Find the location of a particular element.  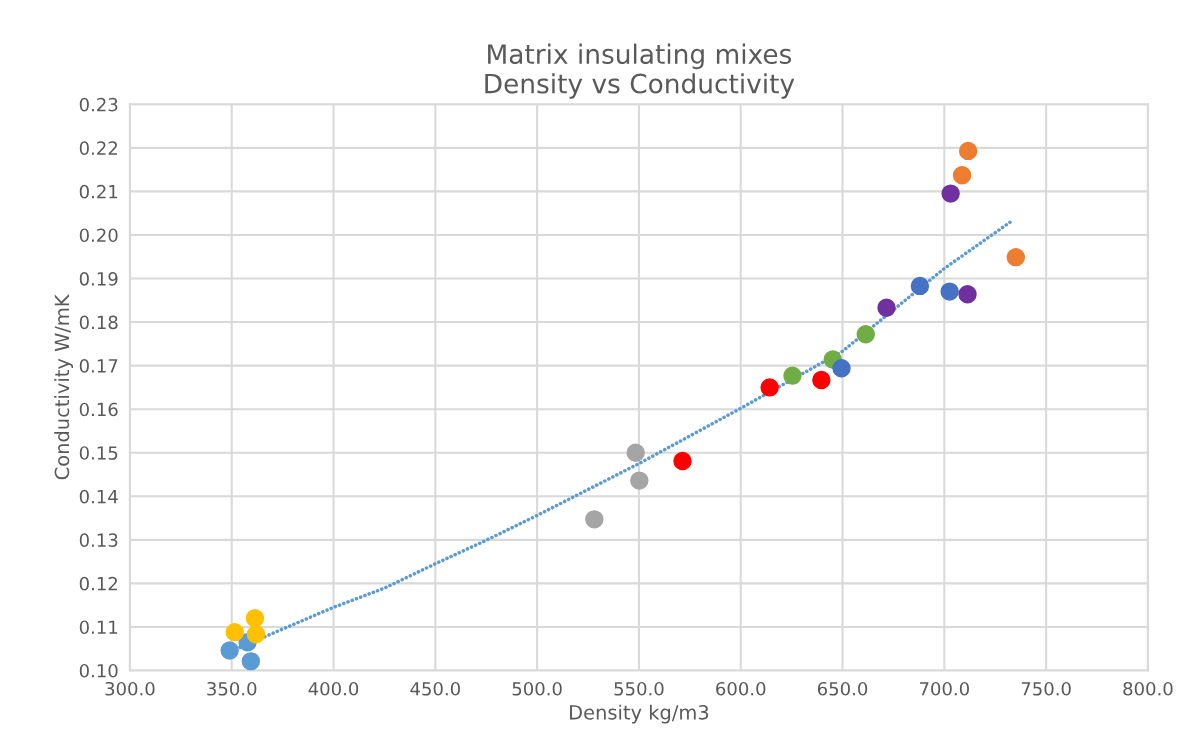

y-tick-label: 0.17 is located at coordinates (98, 366).